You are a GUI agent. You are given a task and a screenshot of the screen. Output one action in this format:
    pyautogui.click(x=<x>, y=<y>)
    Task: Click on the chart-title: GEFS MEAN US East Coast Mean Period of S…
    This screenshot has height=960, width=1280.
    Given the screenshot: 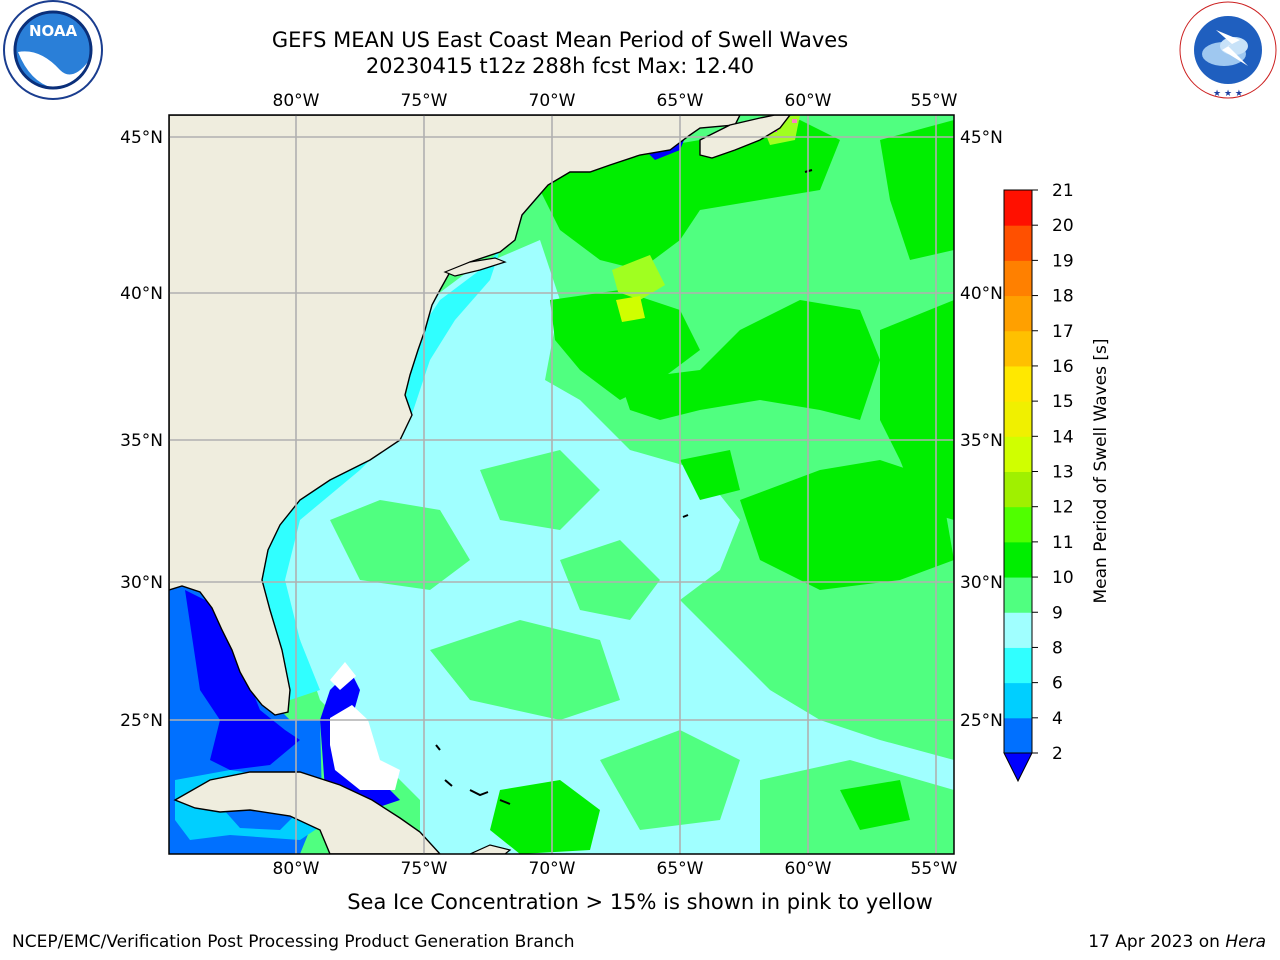 What is the action you would take?
    pyautogui.click(x=560, y=40)
    